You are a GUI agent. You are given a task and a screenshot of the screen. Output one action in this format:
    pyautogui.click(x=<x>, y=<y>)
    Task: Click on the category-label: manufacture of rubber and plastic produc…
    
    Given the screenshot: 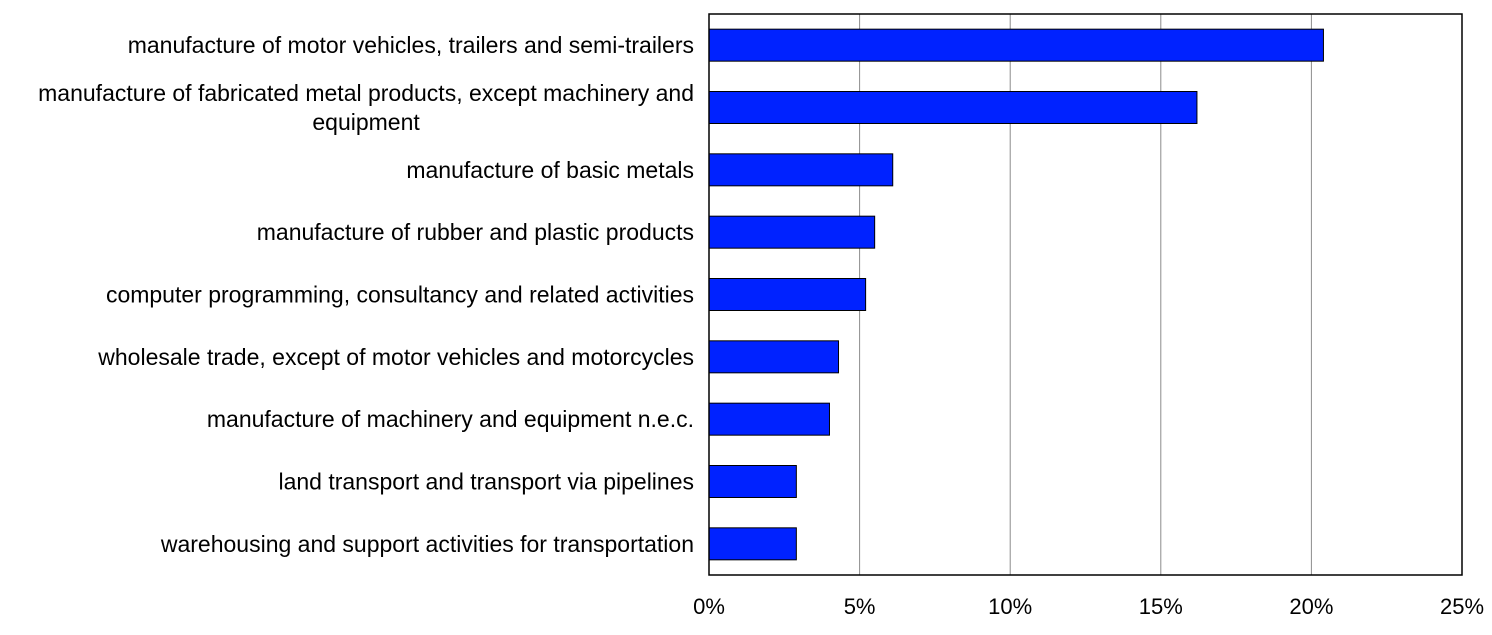 What is the action you would take?
    pyautogui.click(x=475, y=232)
    